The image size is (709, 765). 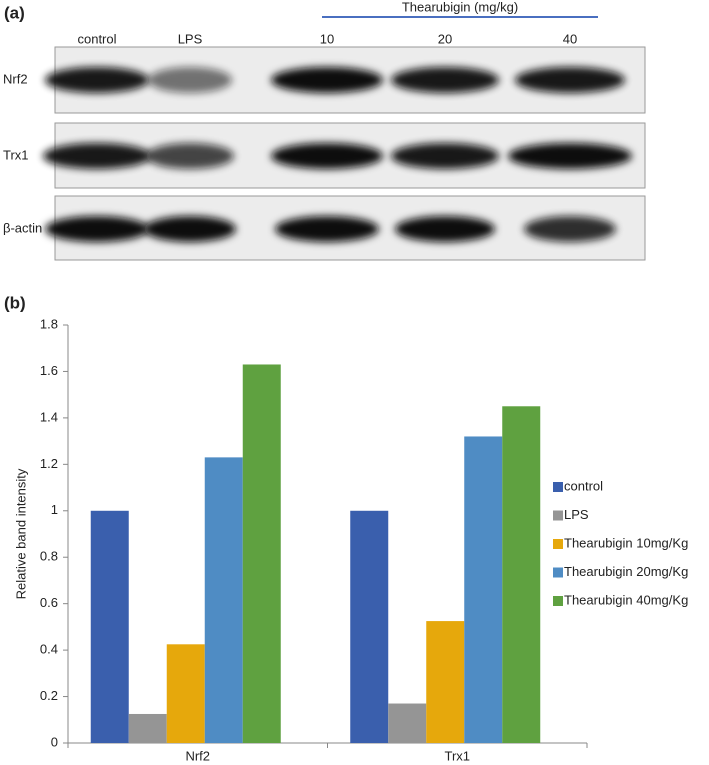 I want to click on legend-label: Thearubigin 40mg/Kg, so click(x=626, y=599).